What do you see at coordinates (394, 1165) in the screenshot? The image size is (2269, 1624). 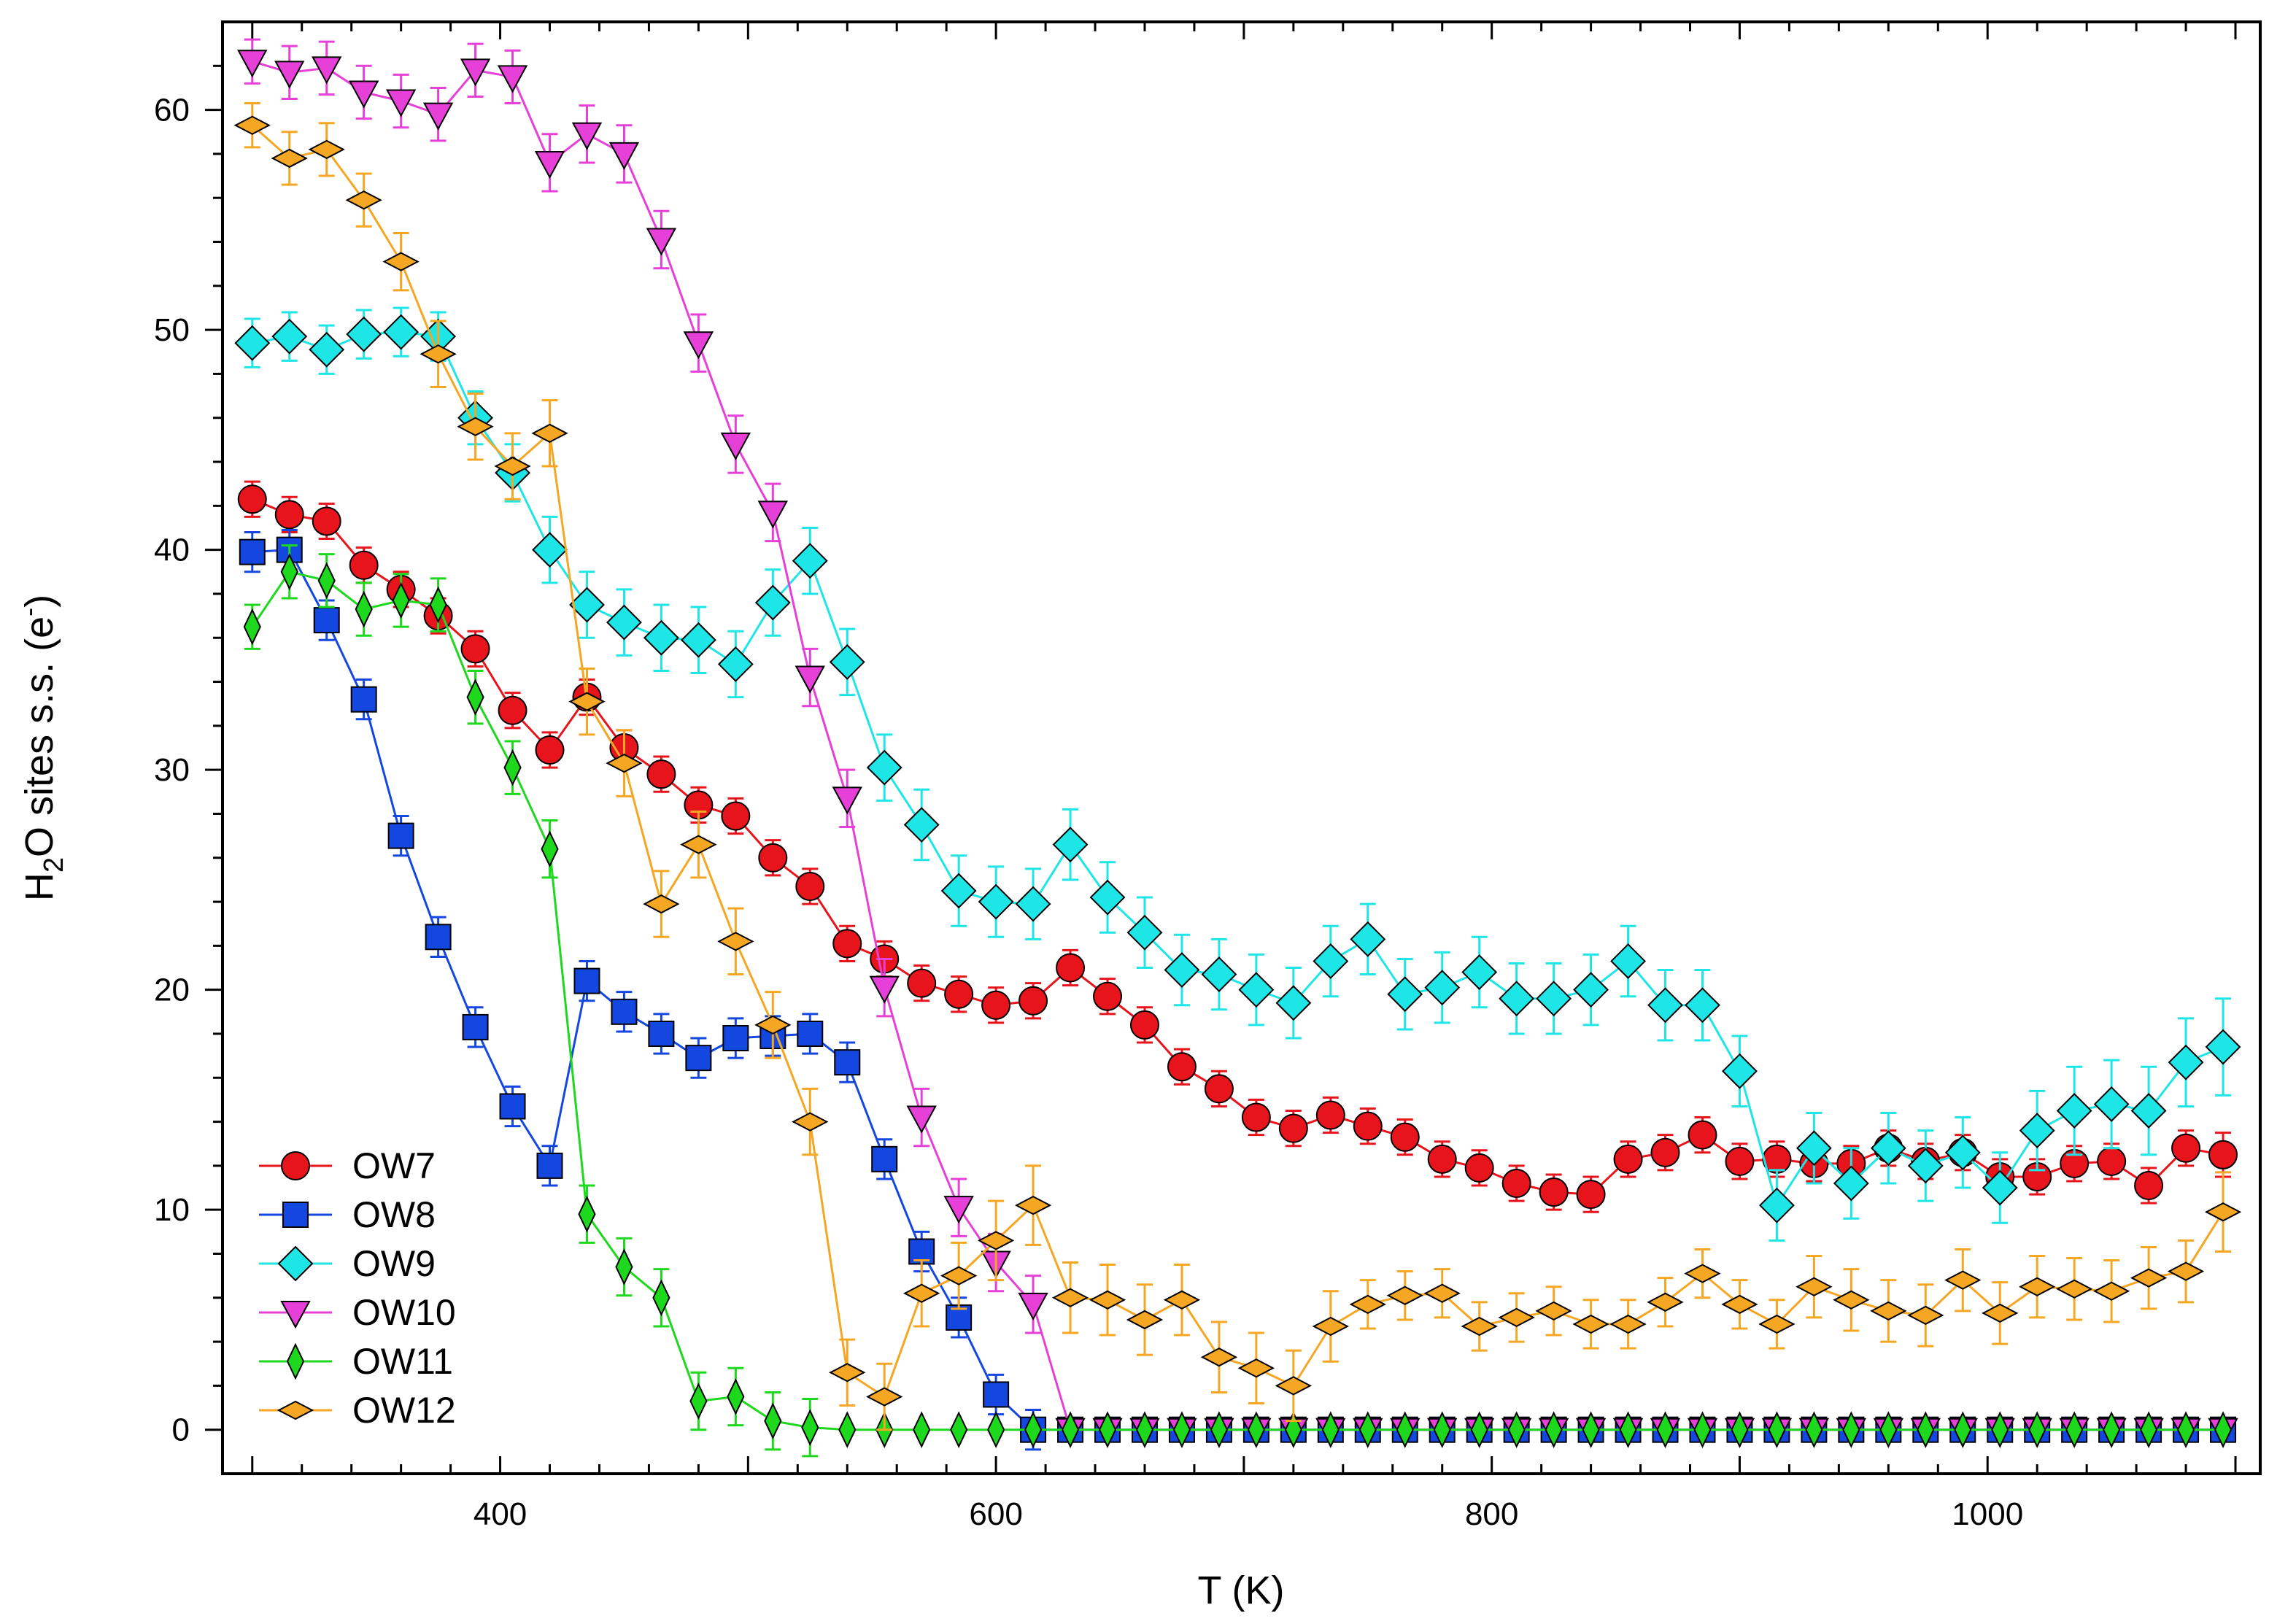 I see `legend-label-ow7: OW7` at bounding box center [394, 1165].